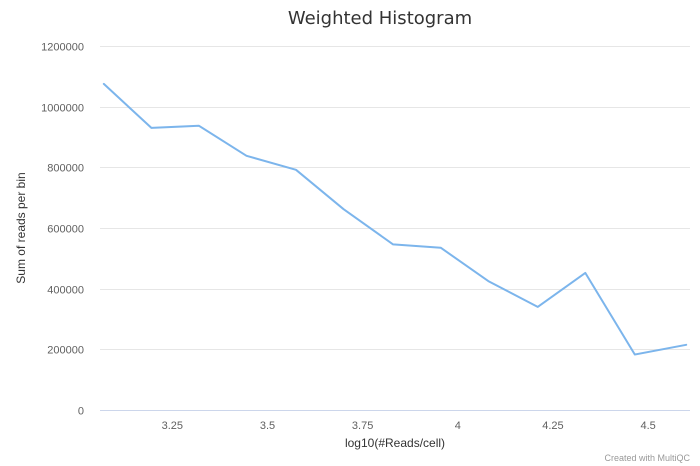 This screenshot has height=466, width=700. I want to click on x-tick-label: 3.5, so click(267, 426).